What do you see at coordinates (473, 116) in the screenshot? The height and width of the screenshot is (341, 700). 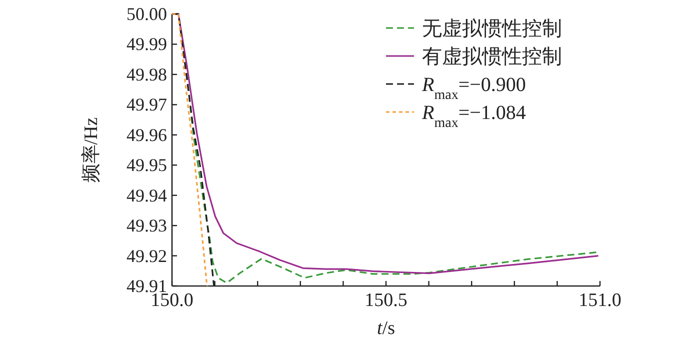 I see `legend-label: R$_{max}$=−1.084` at bounding box center [473, 116].